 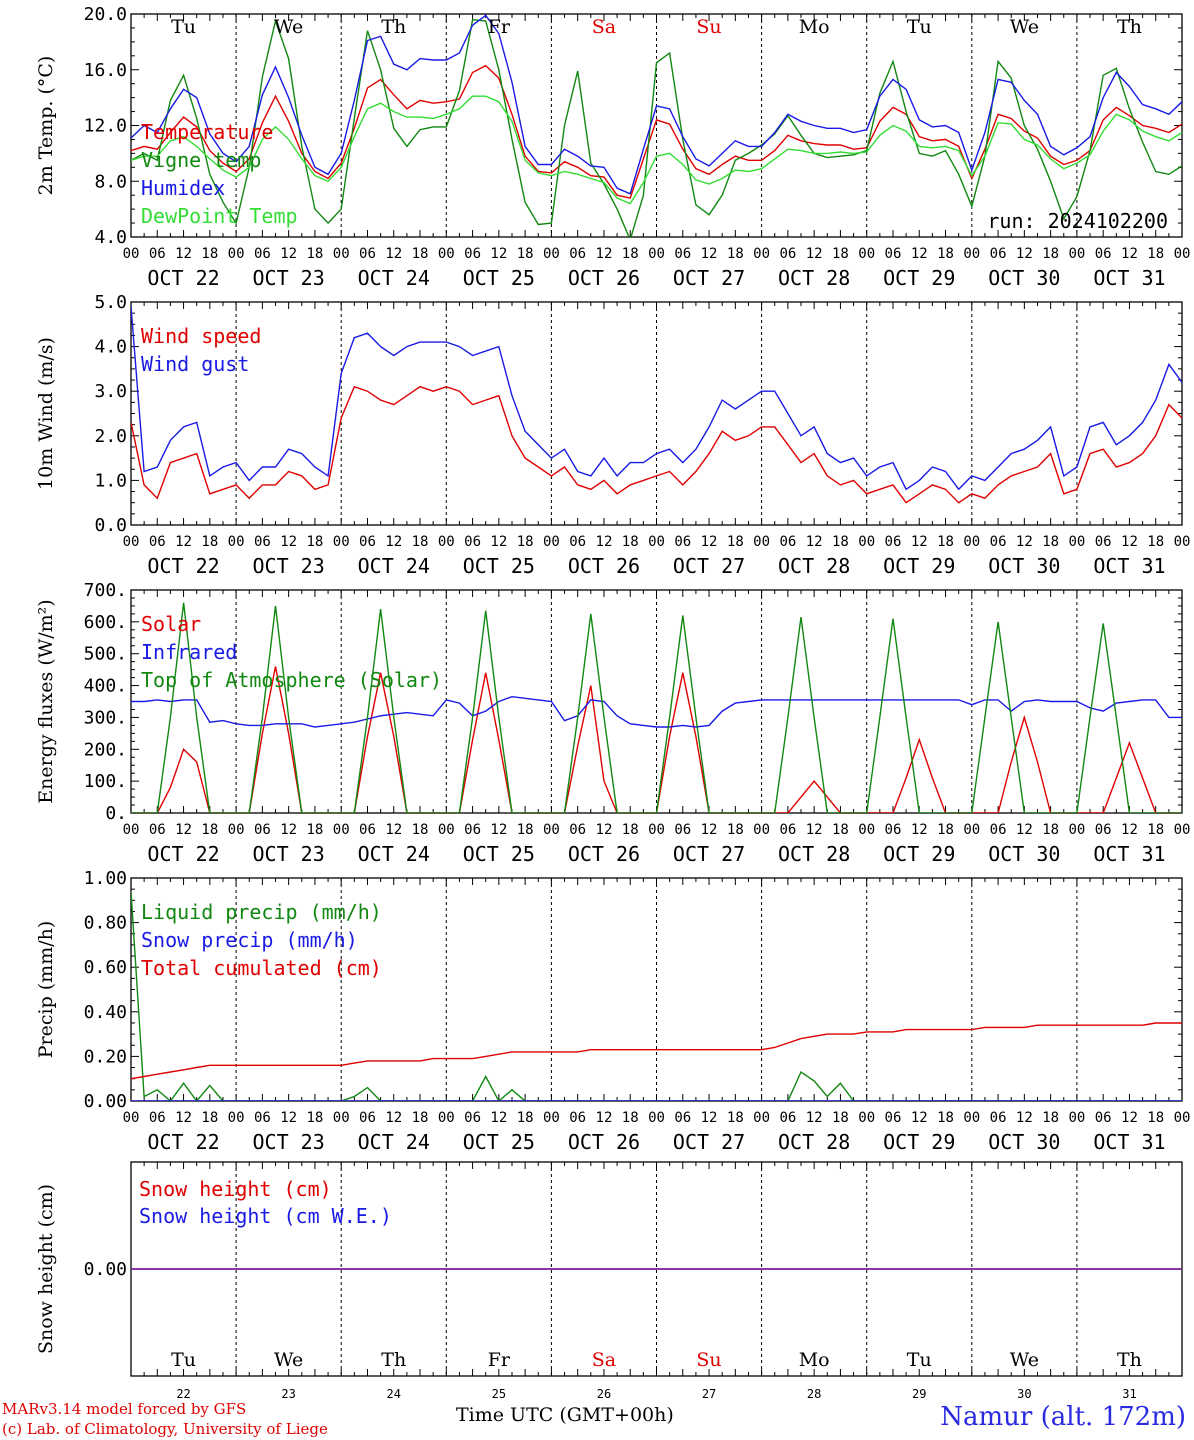 What do you see at coordinates (110, 525) in the screenshot?
I see `y-tick-label: 0.0` at bounding box center [110, 525].